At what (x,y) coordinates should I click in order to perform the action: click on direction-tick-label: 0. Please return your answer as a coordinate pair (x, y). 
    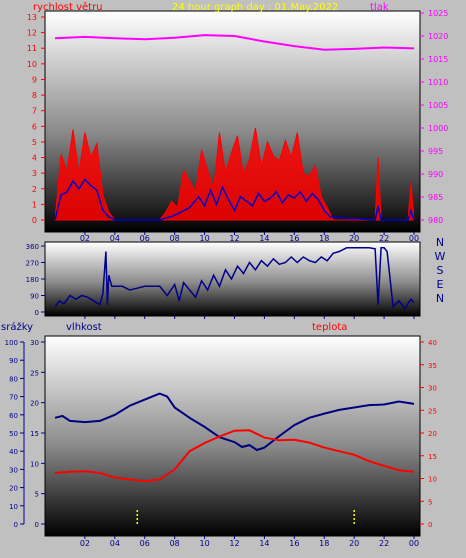
    Looking at the image, I should click on (37, 313).